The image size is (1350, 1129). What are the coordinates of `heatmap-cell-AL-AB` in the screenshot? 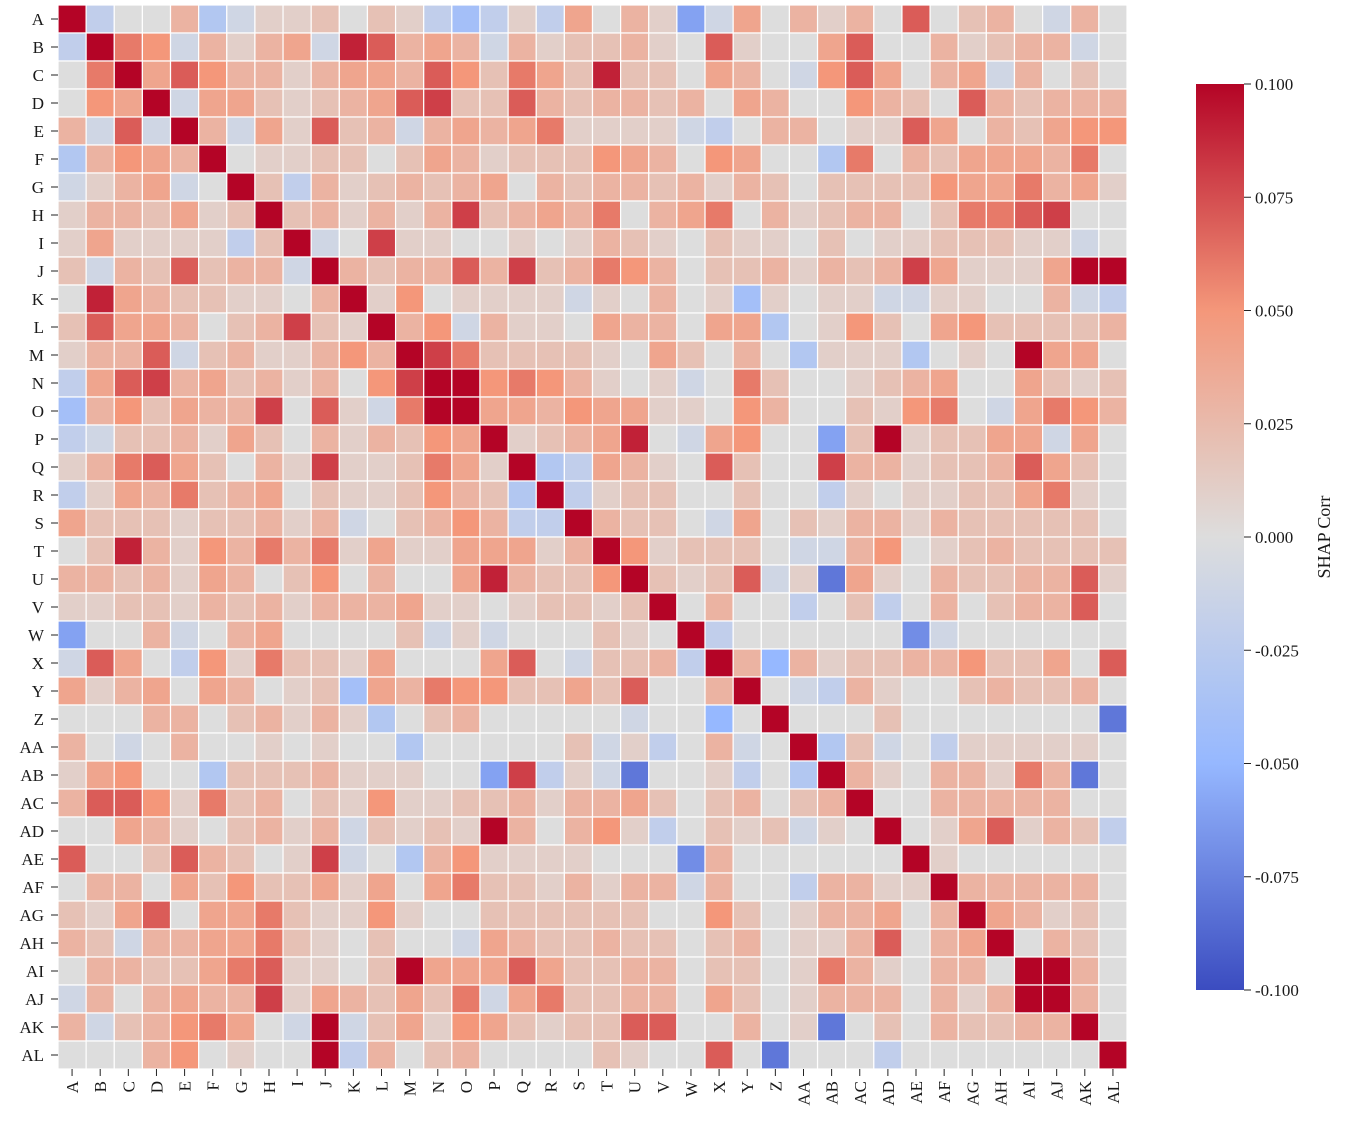 It's located at (831, 1055).